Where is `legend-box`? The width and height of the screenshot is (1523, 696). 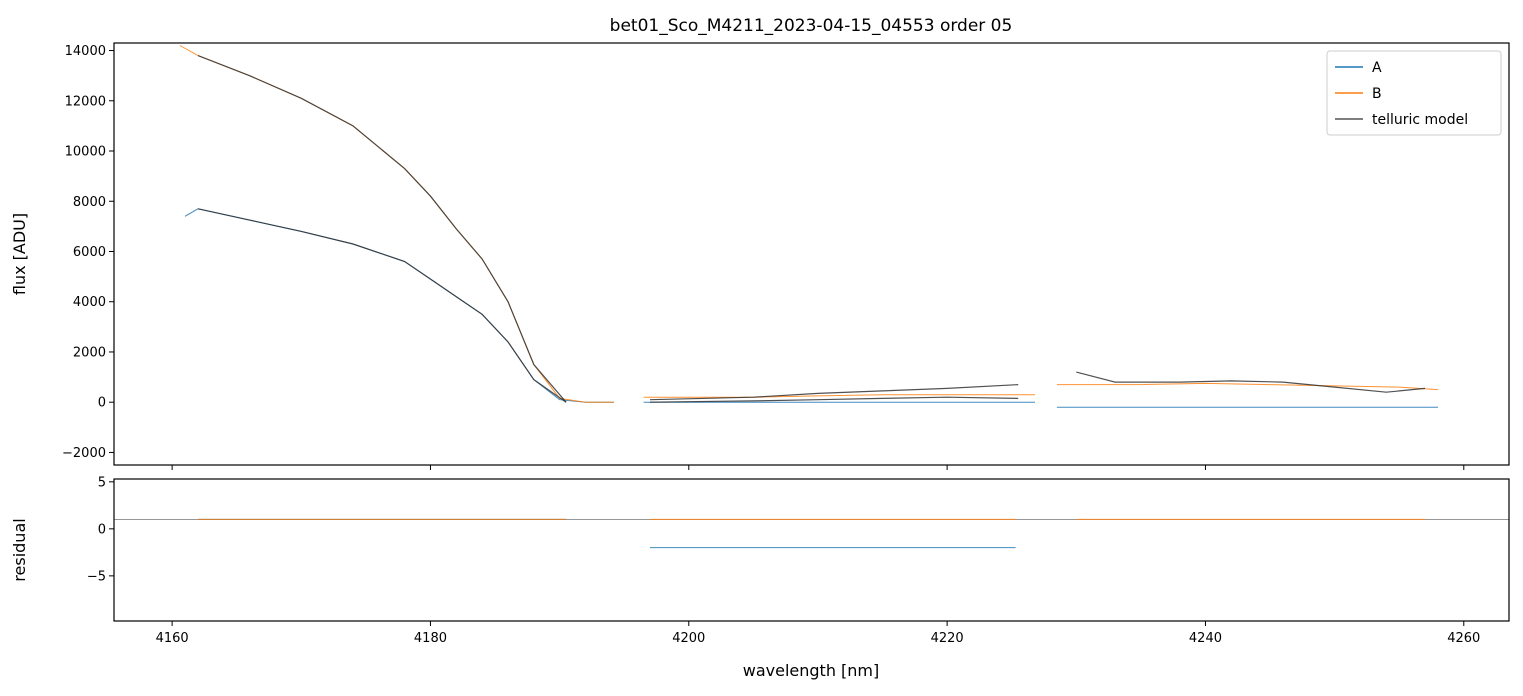 legend-box is located at coordinates (1414, 93).